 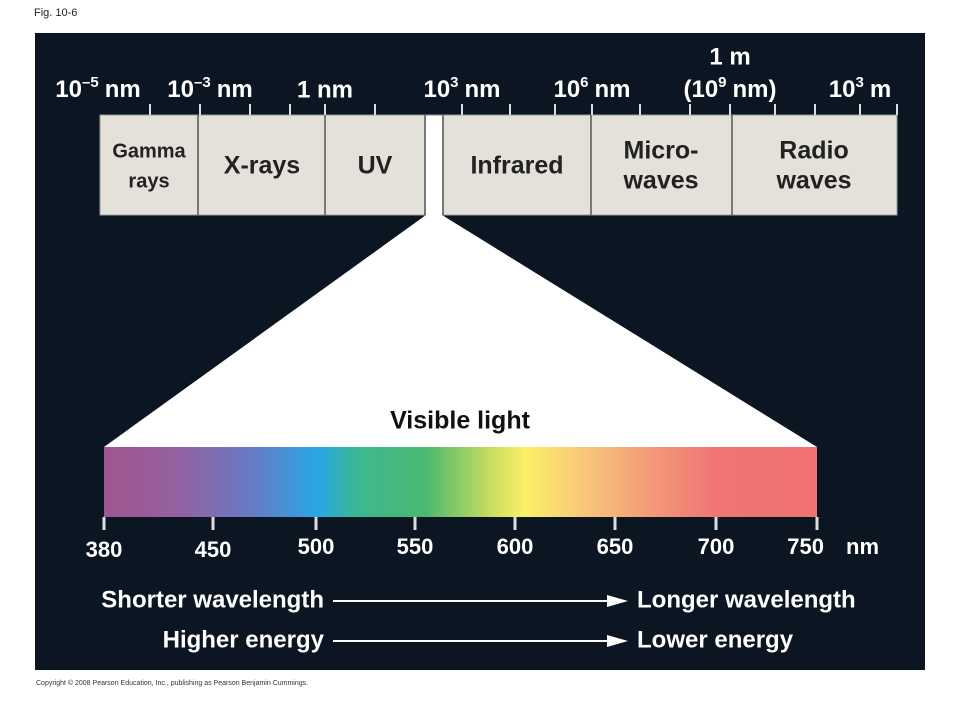 I want to click on visible-tick-label: 750, so click(x=805, y=546).